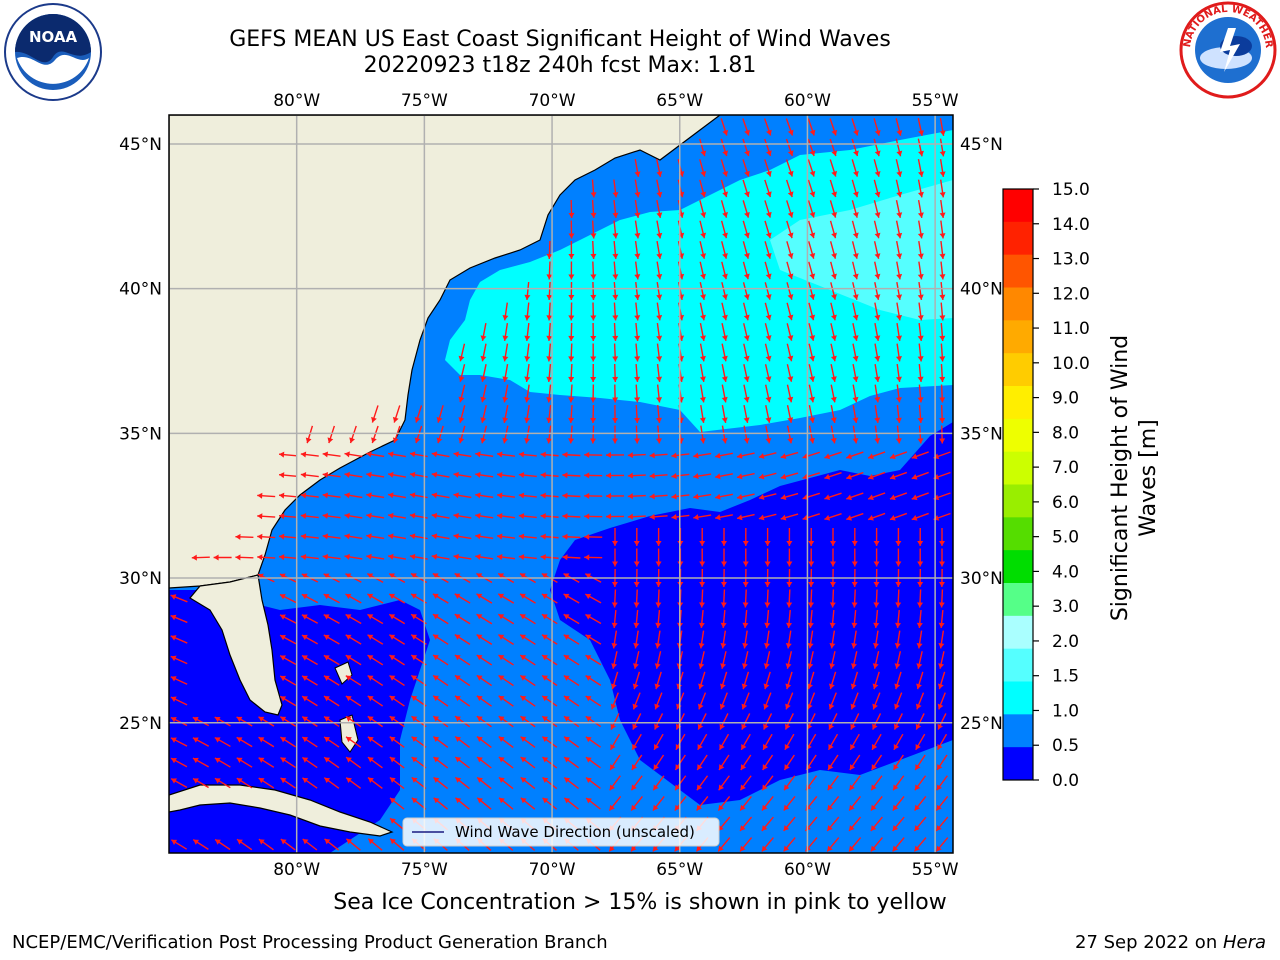 The height and width of the screenshot is (960, 1280). I want to click on moderate-wave-zone, so click(699, 281).